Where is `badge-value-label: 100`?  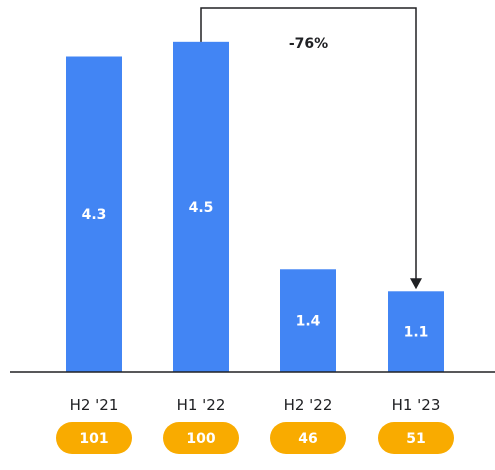
badge-value-label: 100 is located at coordinates (200, 439).